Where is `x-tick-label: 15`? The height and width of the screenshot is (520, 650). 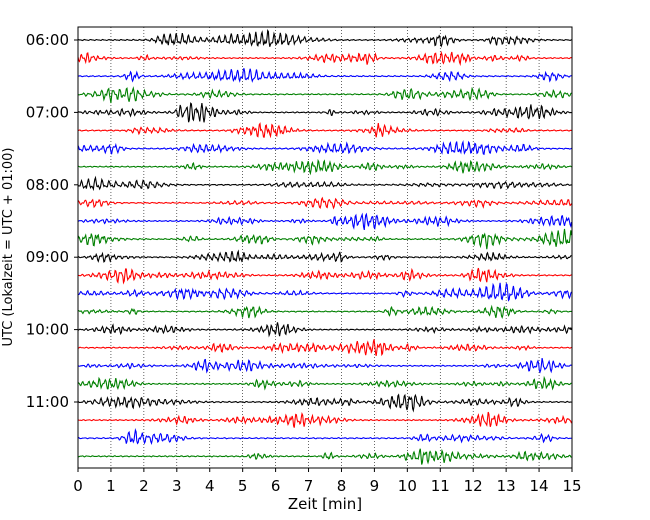 x-tick-label: 15 is located at coordinates (571, 486).